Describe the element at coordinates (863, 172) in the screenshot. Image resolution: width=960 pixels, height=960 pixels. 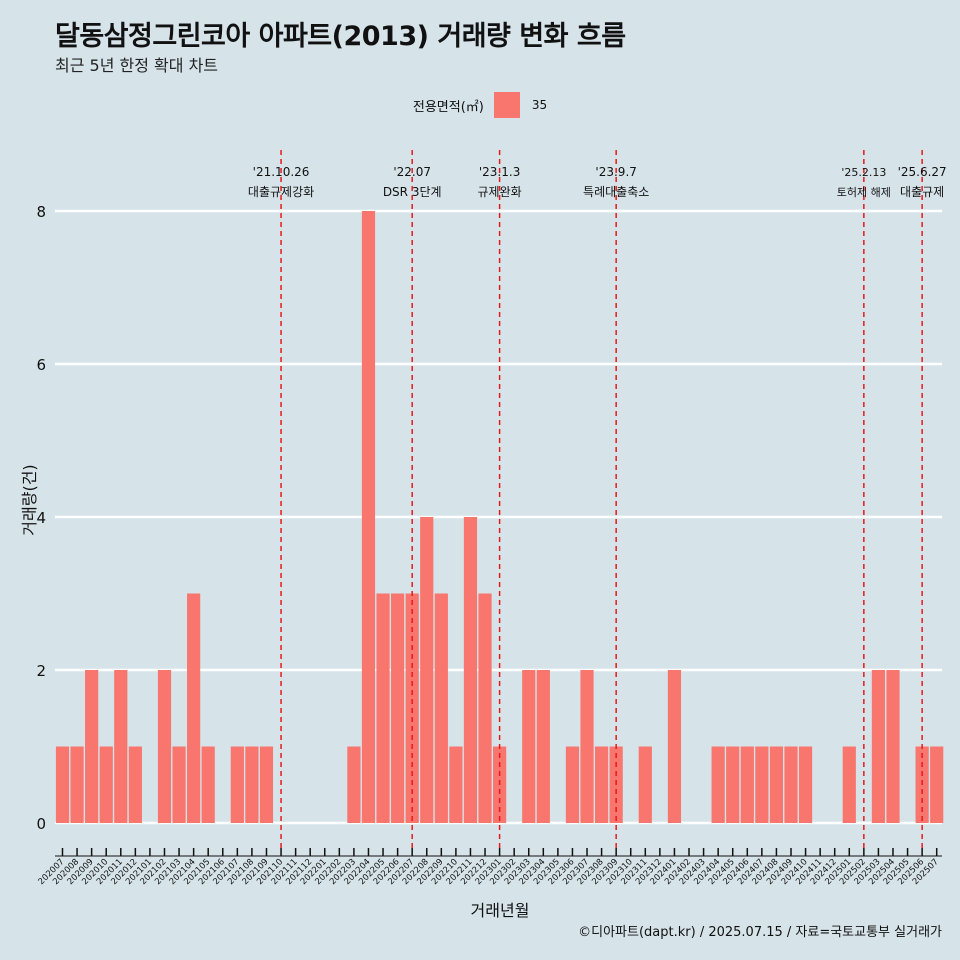
I see `event-date-label: '25.2.13` at that location.